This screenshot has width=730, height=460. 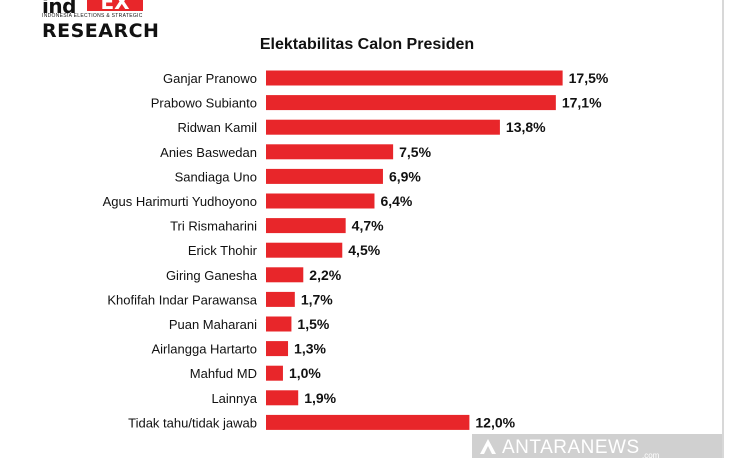 What do you see at coordinates (213, 226) in the screenshot?
I see `category-label: Tri Rismaharini` at bounding box center [213, 226].